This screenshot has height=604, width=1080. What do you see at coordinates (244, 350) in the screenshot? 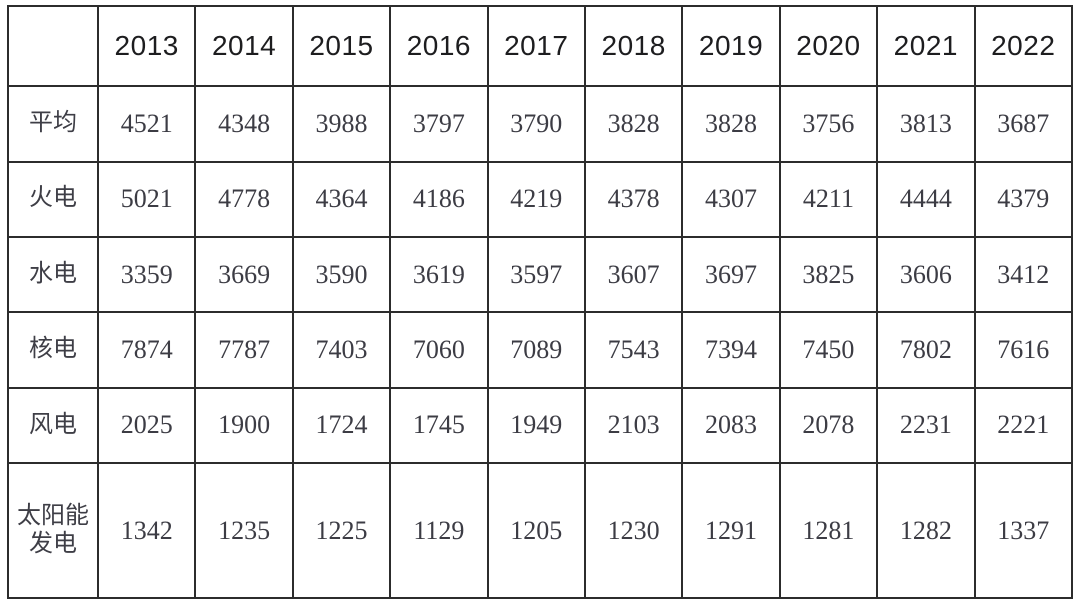
I see `value-cell: 7787` at bounding box center [244, 350].